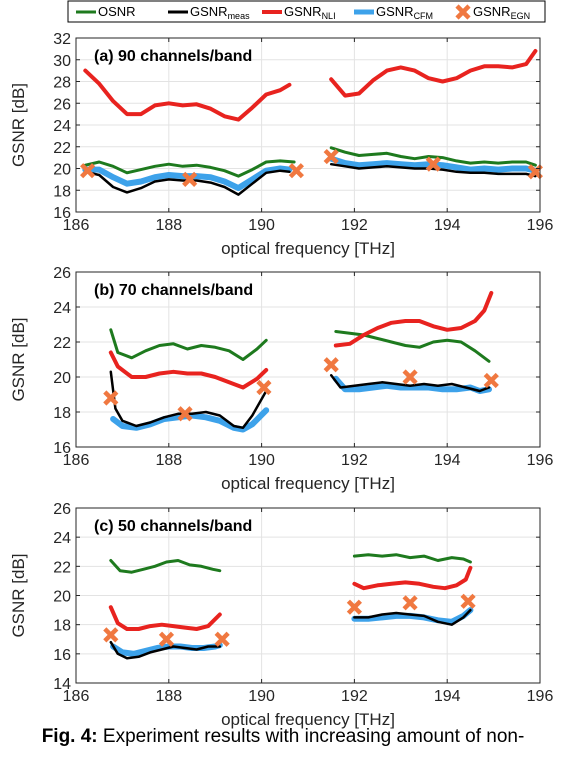  What do you see at coordinates (62, 39) in the screenshot?
I see `y-tick-label: 32` at bounding box center [62, 39].